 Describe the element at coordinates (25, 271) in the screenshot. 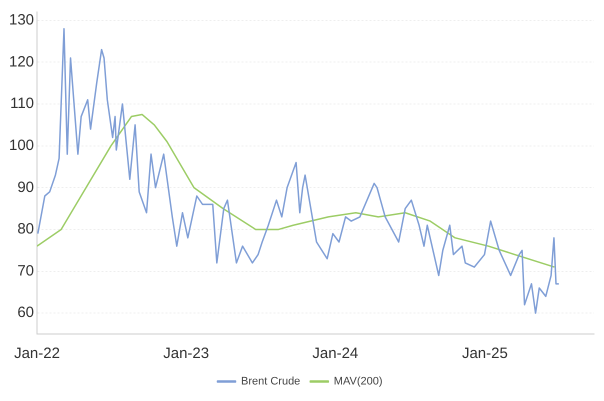

I see `y-tick-label: 70` at that location.